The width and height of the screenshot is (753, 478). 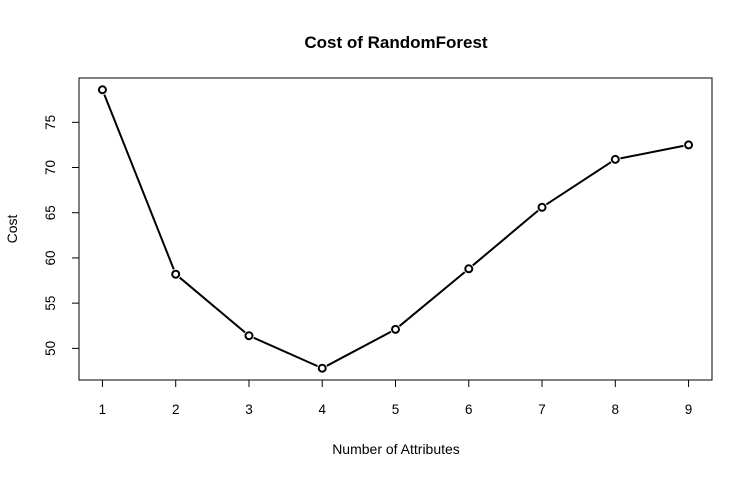 I want to click on y-tick-label: 75, so click(x=50, y=122).